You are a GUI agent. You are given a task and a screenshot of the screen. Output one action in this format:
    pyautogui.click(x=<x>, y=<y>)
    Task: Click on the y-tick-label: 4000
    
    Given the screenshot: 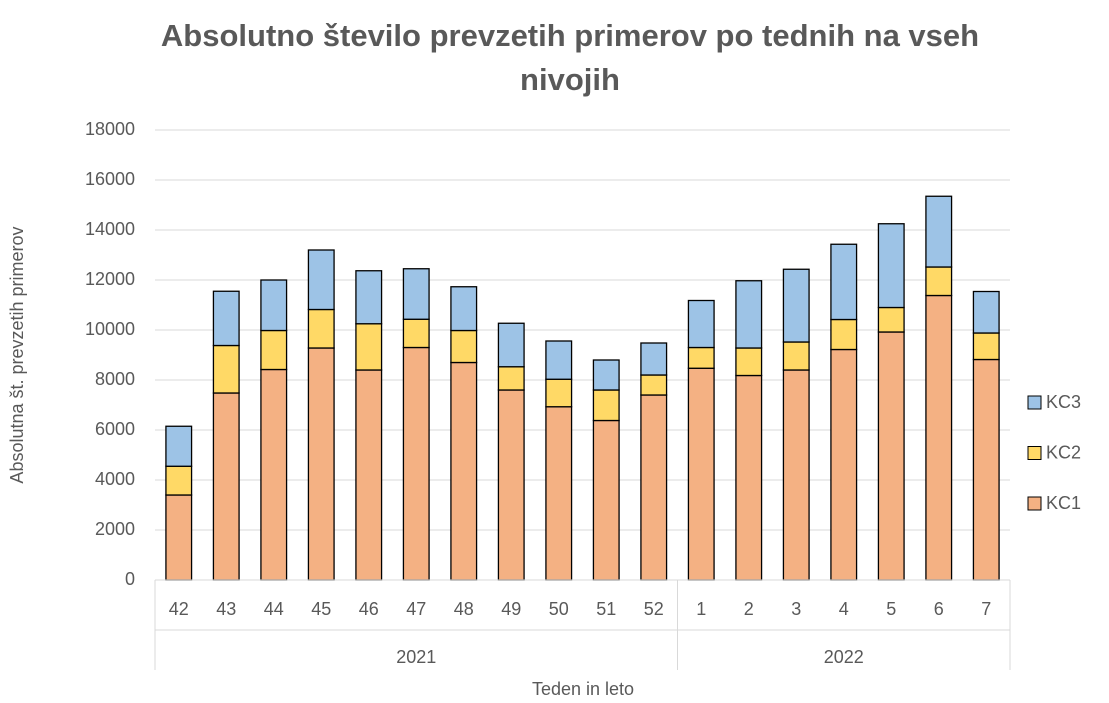 What is the action you would take?
    pyautogui.click(x=115, y=479)
    